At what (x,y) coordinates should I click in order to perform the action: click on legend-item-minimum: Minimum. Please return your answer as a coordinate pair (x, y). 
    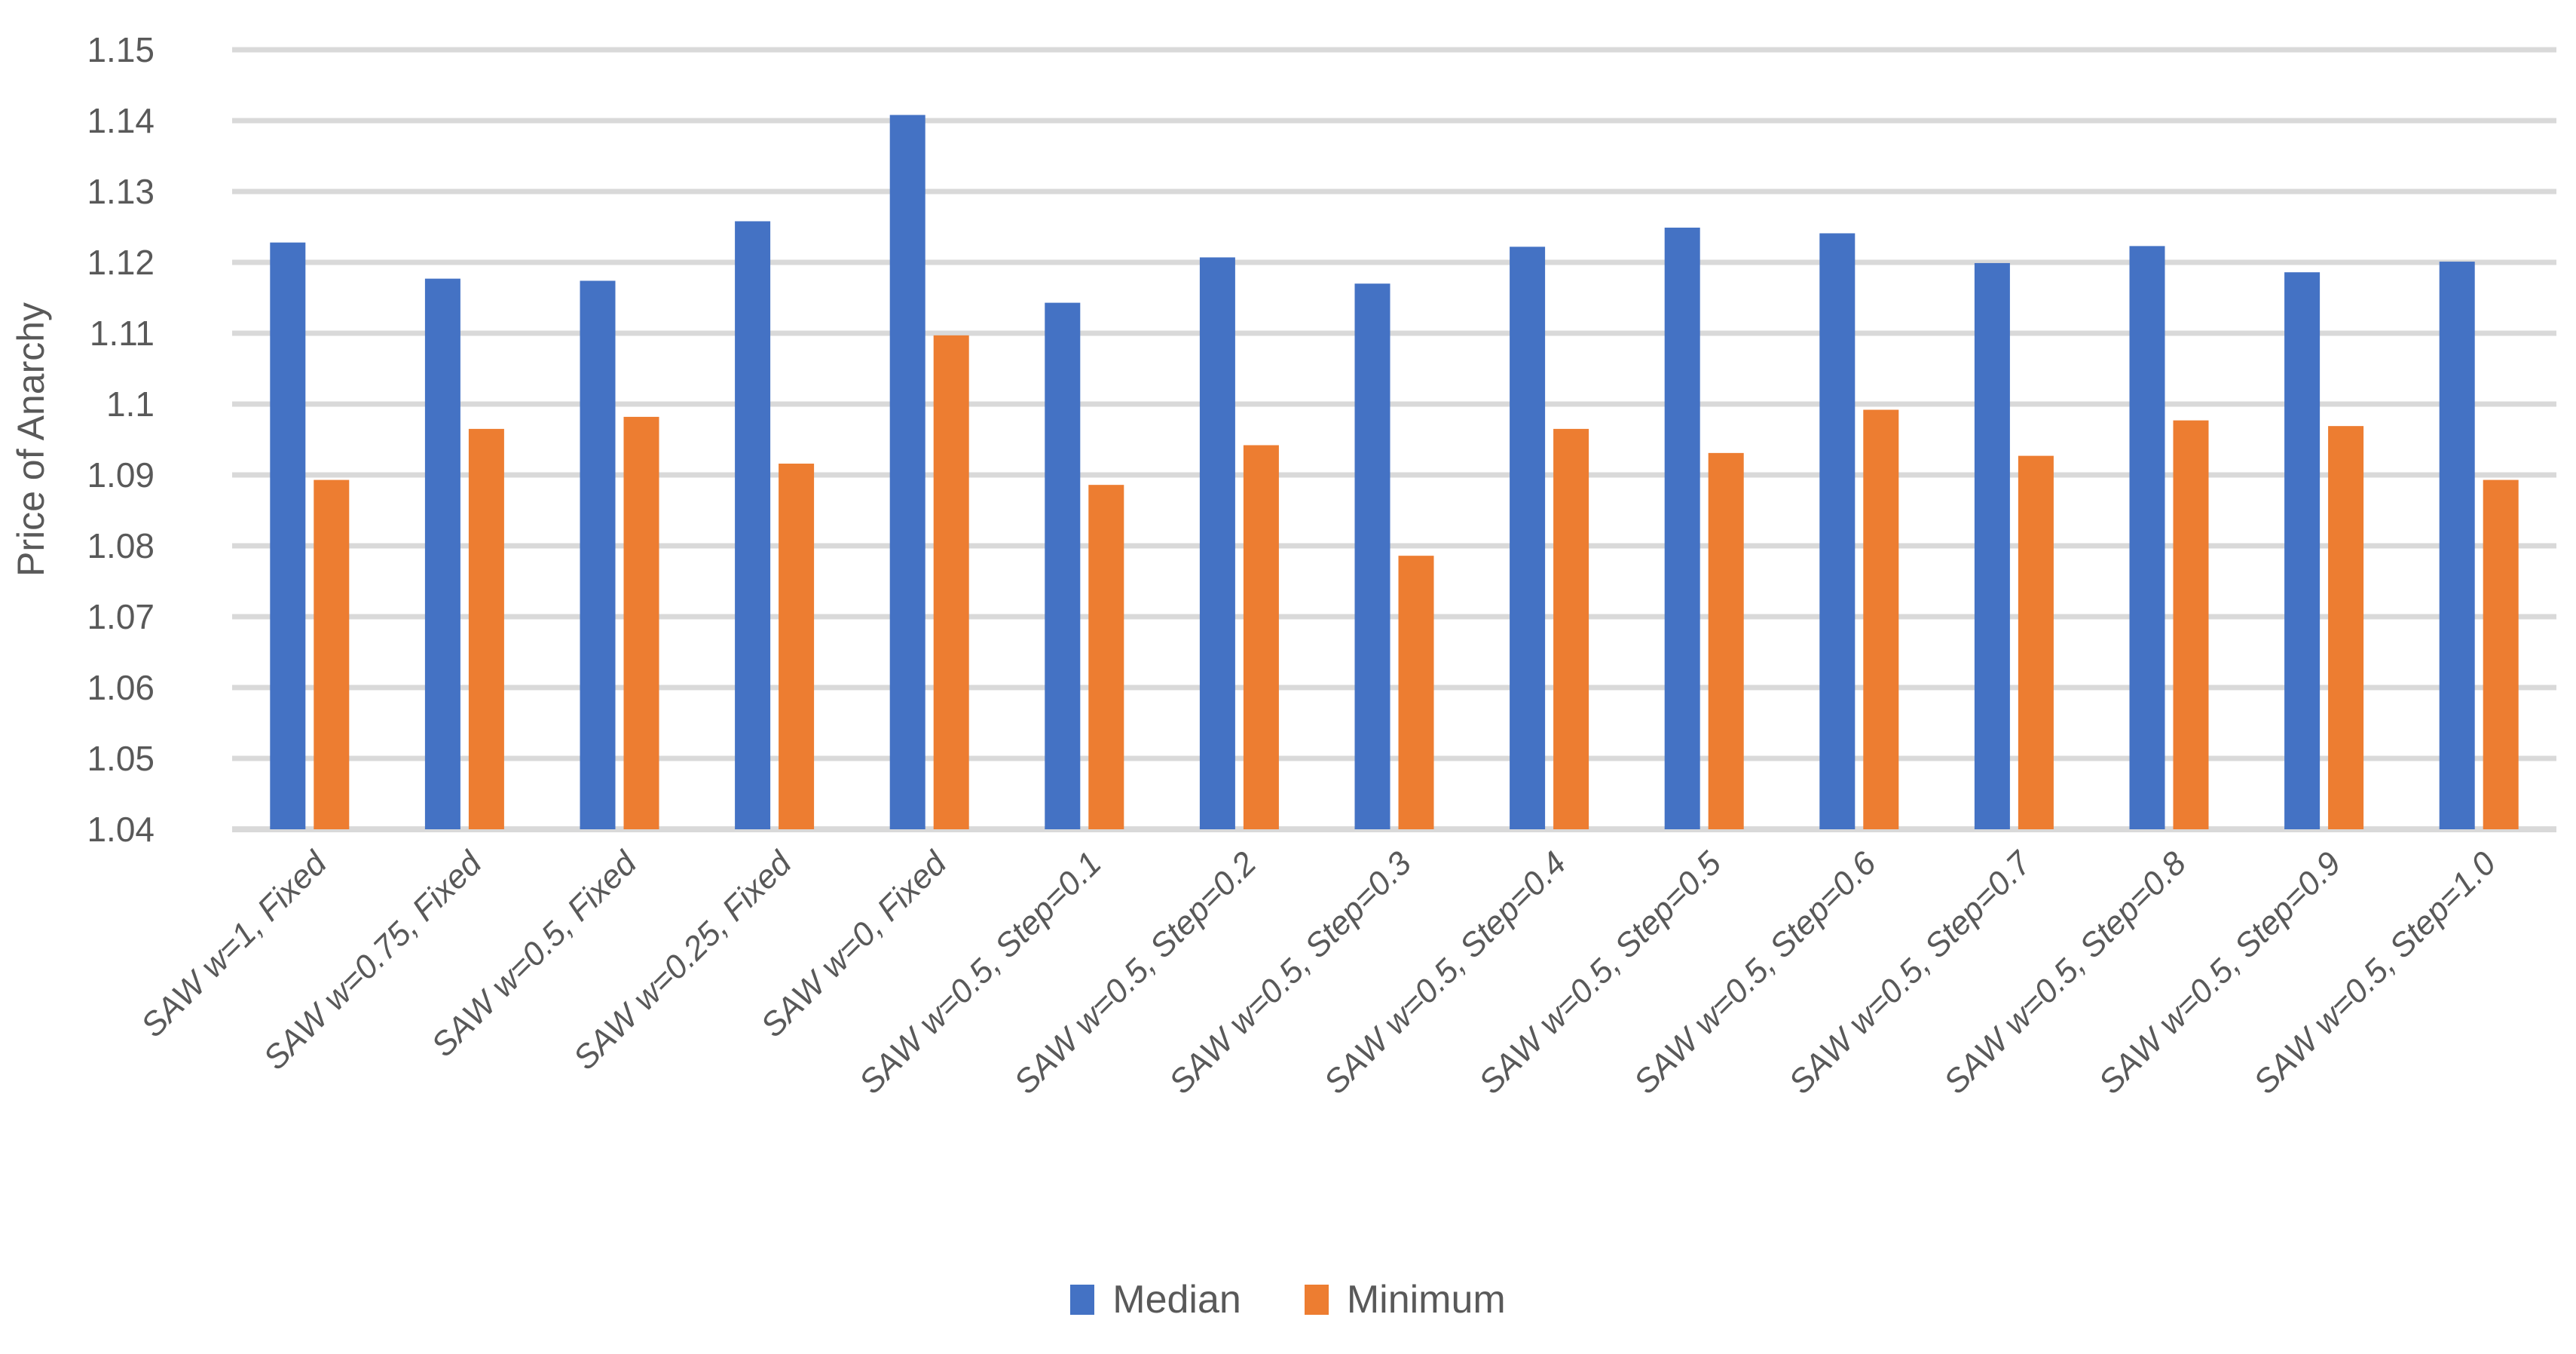
    Looking at the image, I should click on (1405, 1300).